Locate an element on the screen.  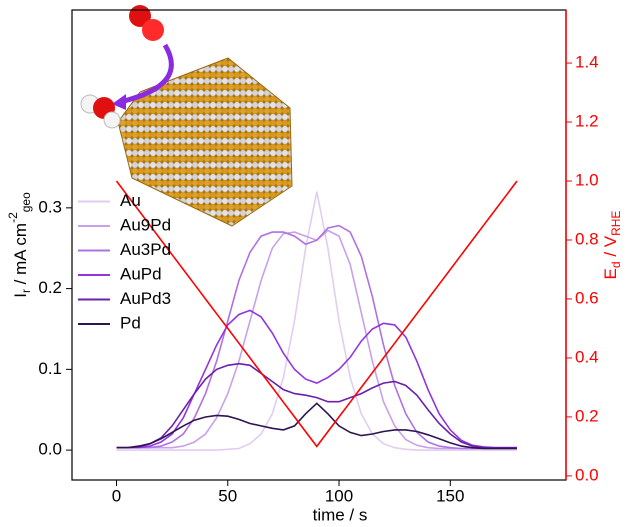
y2-tick-label: 1.0 is located at coordinates (587, 180).